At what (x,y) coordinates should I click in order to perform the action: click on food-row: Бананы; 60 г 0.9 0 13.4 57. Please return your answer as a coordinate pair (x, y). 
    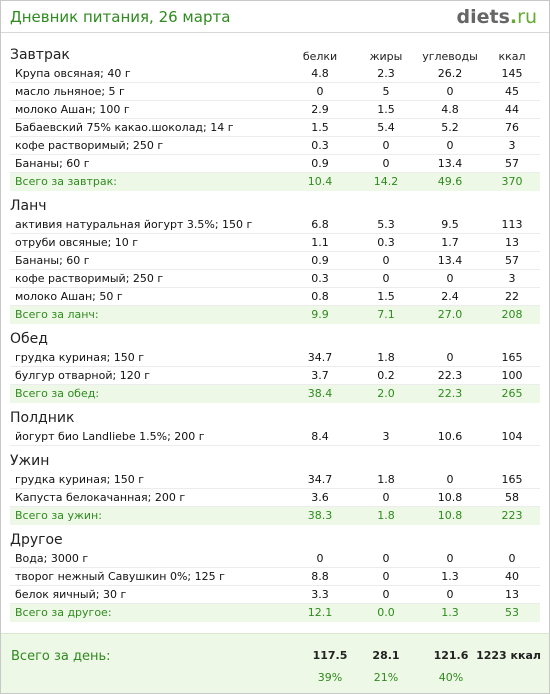
    Looking at the image, I should click on (275, 164).